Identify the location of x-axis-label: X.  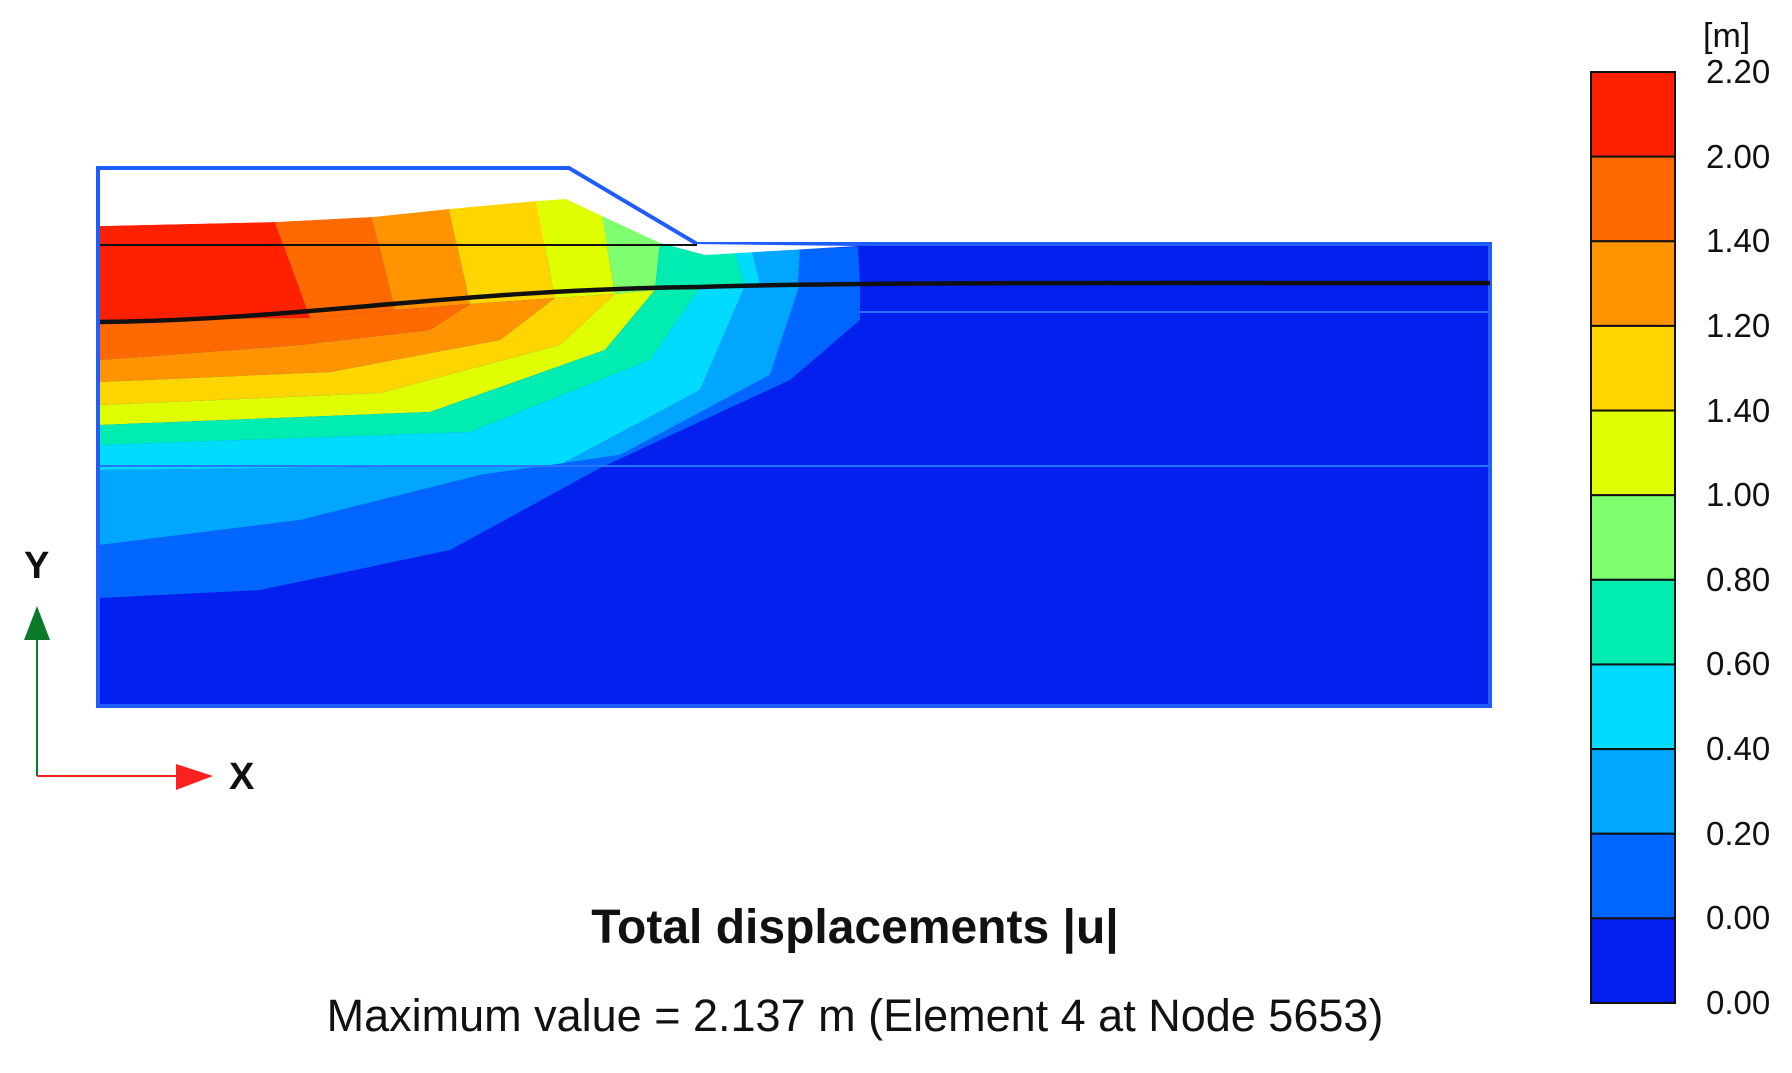
(242, 777).